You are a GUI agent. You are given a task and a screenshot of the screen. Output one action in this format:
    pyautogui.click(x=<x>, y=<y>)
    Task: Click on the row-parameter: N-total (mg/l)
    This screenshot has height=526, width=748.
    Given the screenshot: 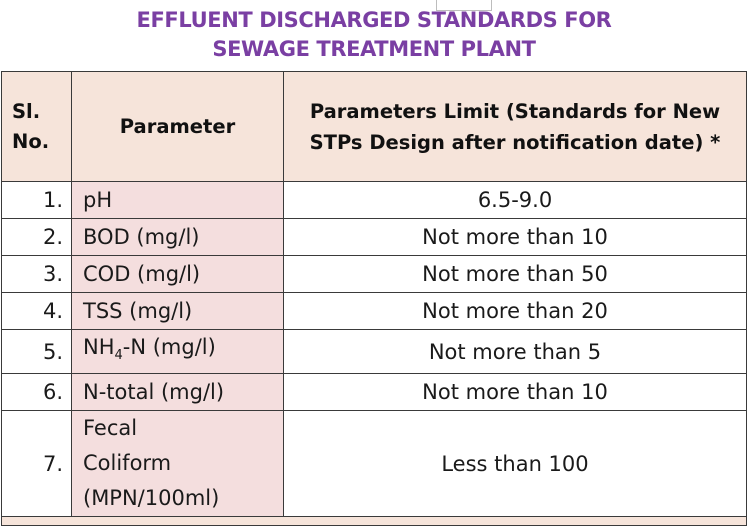 What is the action you would take?
    pyautogui.click(x=177, y=392)
    